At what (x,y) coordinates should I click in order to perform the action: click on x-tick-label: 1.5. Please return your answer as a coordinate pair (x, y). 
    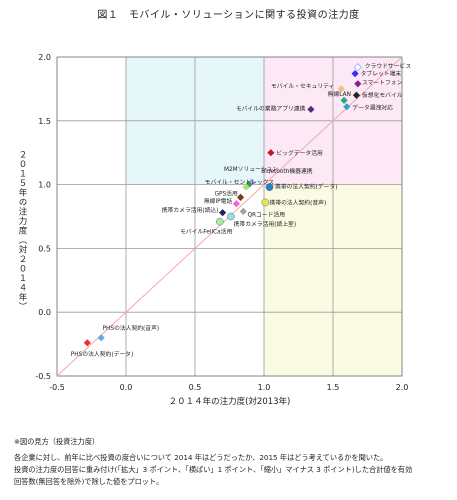
    Looking at the image, I should click on (333, 387).